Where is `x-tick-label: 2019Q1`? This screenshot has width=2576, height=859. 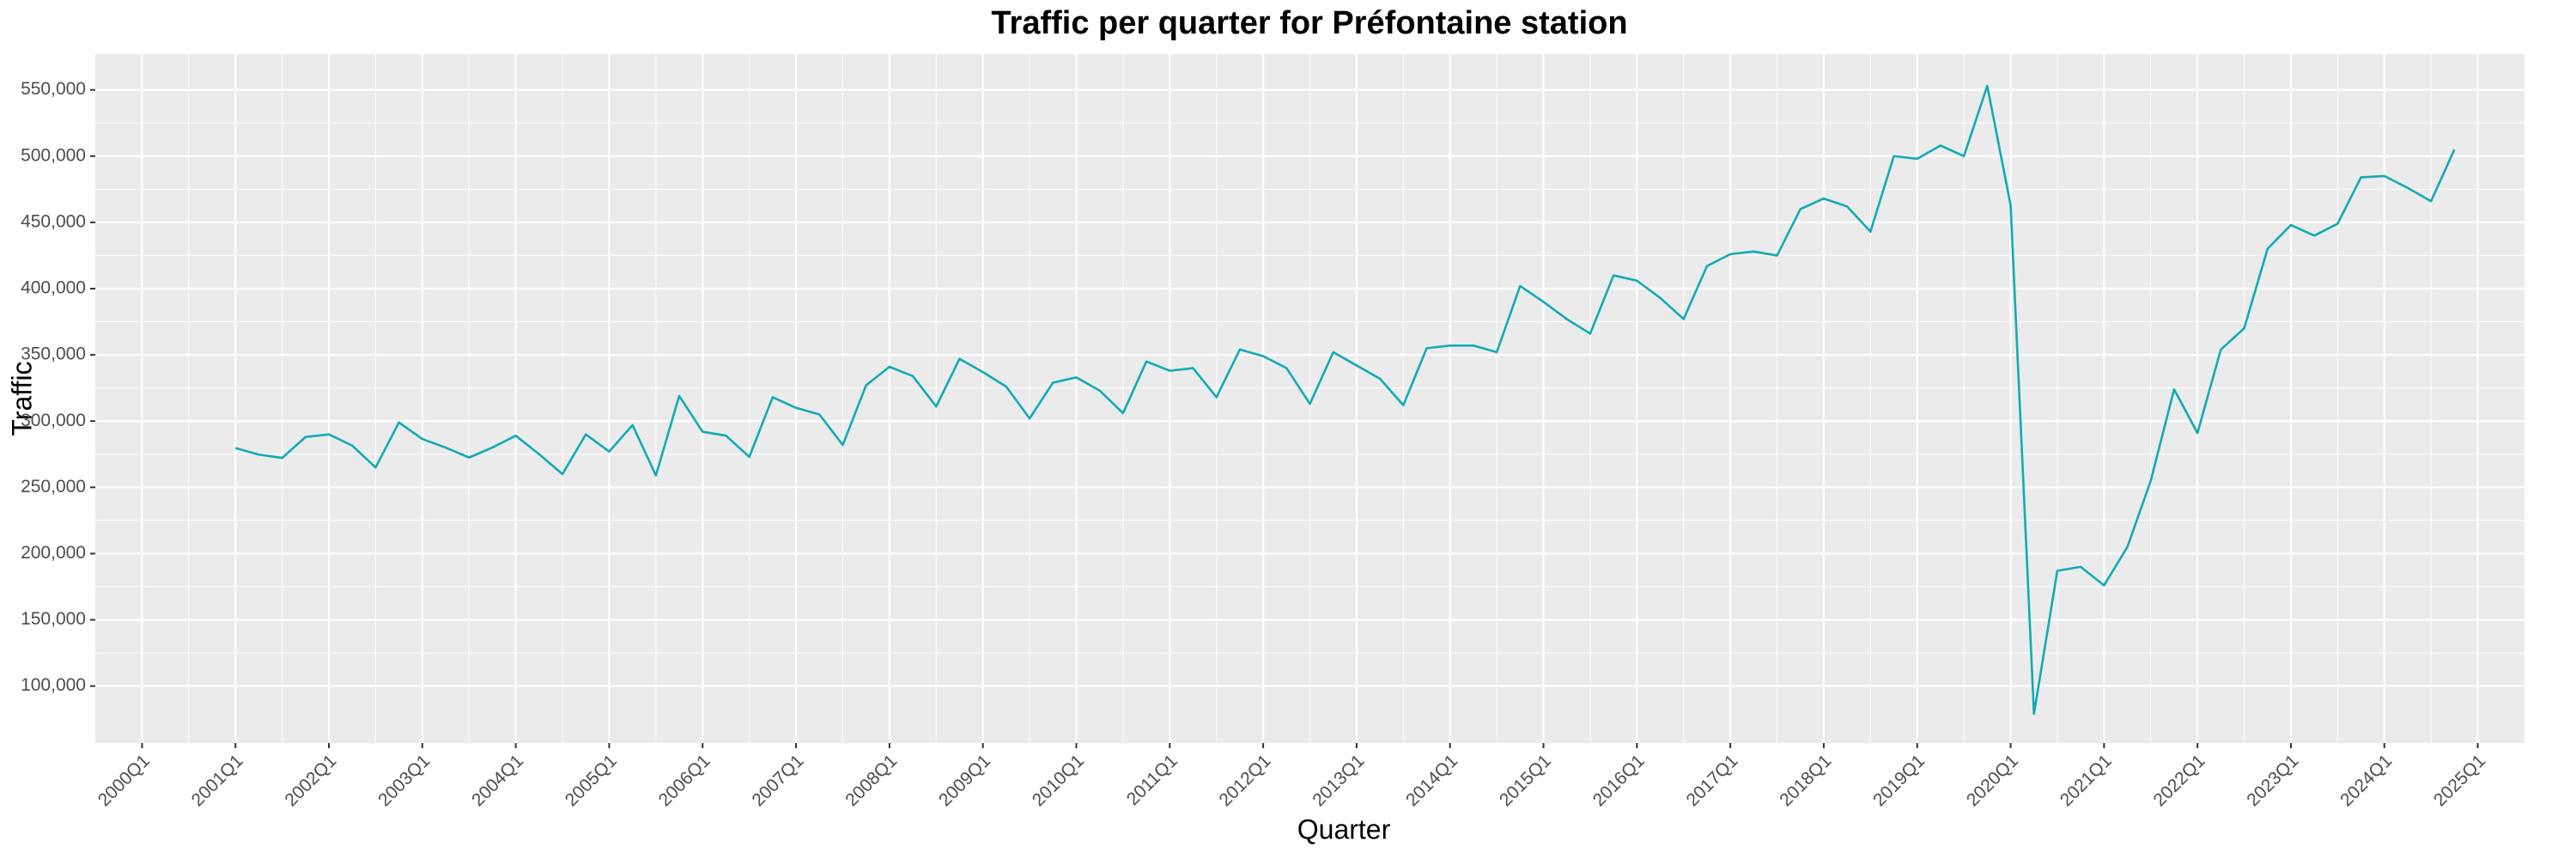
x-tick-label: 2019Q1 is located at coordinates (1899, 781).